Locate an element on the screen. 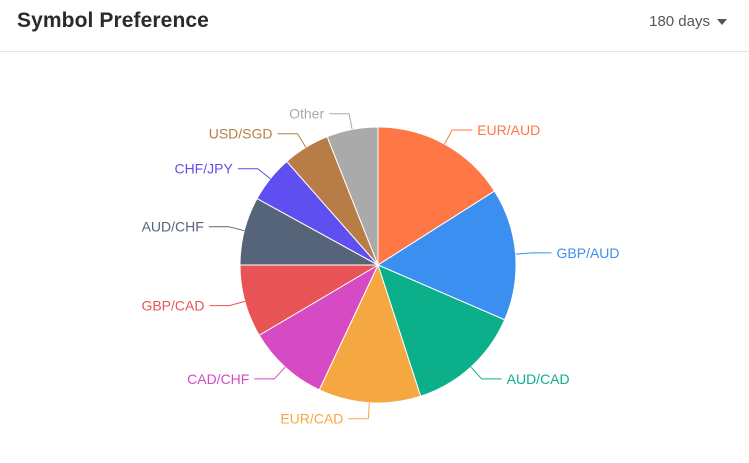  leader-line-cad-chf is located at coordinates (270, 373).